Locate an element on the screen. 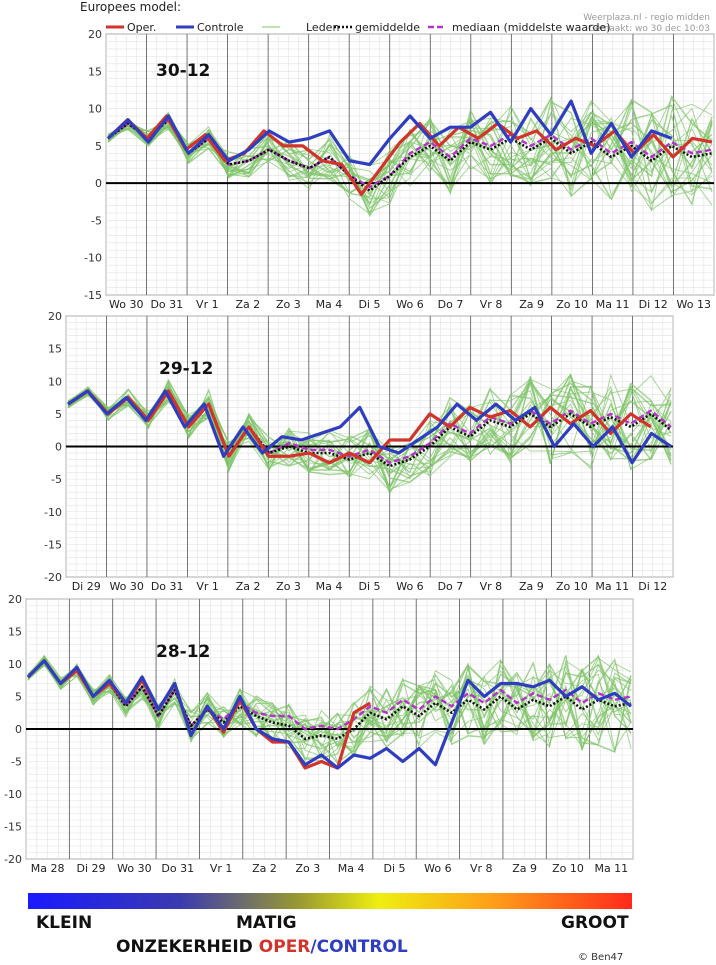 The image size is (716, 965). header-title: Europees model: is located at coordinates (130, 7).